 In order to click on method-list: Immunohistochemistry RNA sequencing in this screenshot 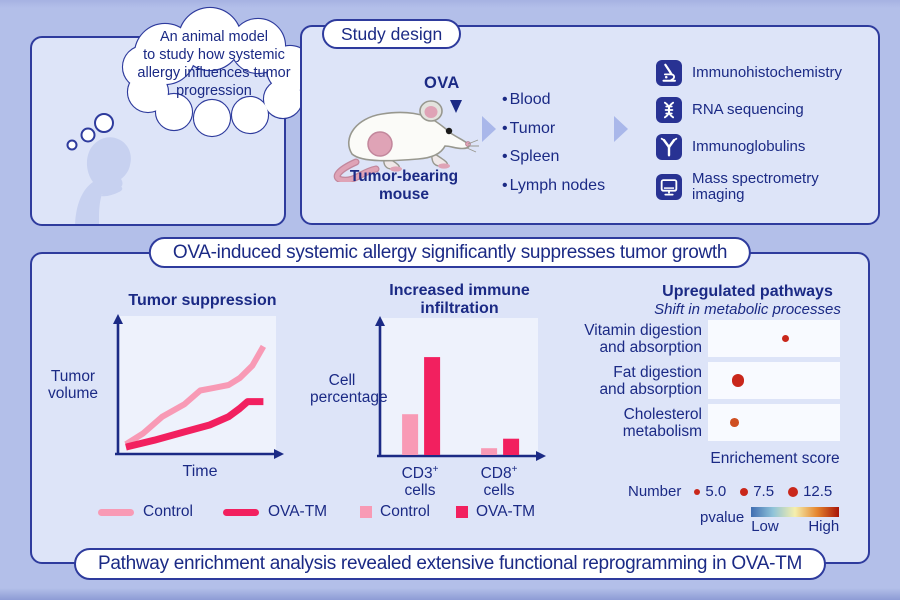, I will do `click(751, 137)`.